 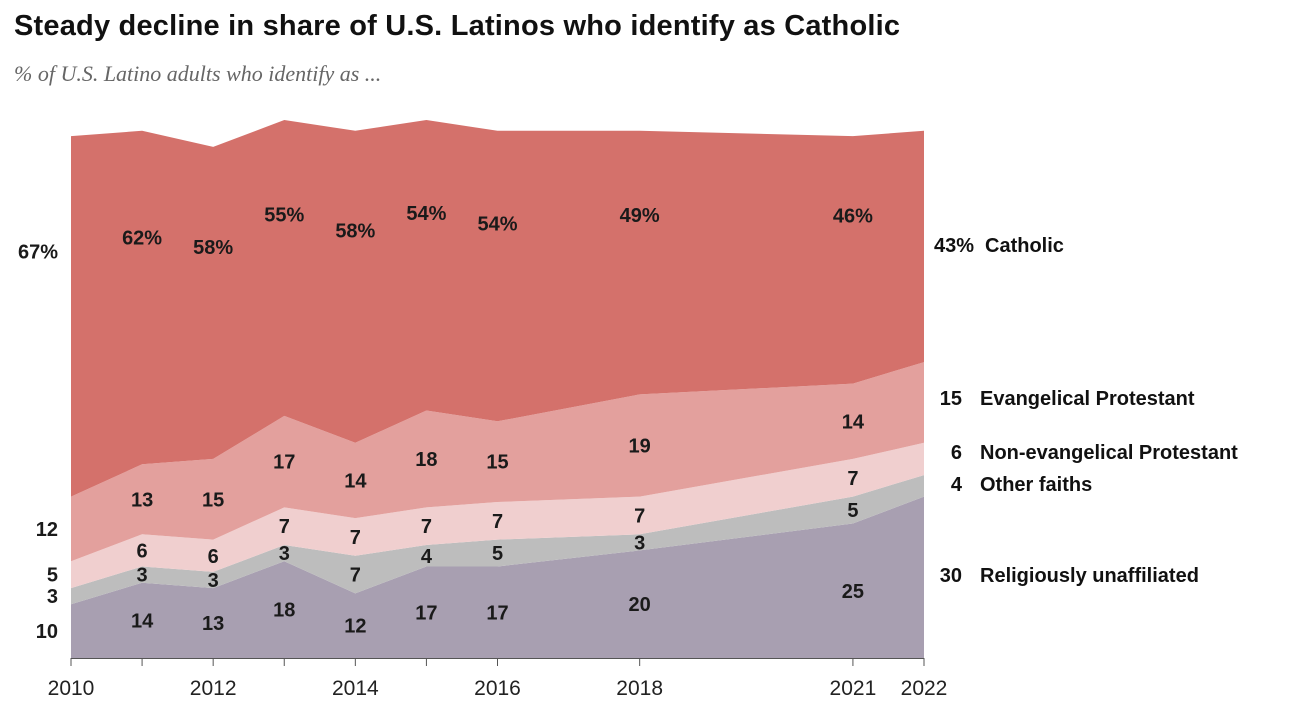 I want to click on data-label-evangelical: 18, so click(x=426, y=460).